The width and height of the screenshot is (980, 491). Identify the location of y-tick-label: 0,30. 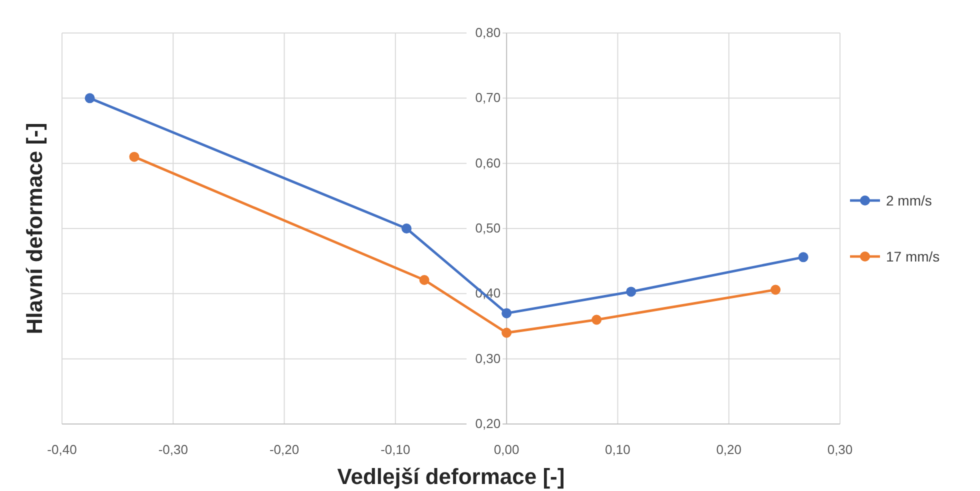
(488, 358).